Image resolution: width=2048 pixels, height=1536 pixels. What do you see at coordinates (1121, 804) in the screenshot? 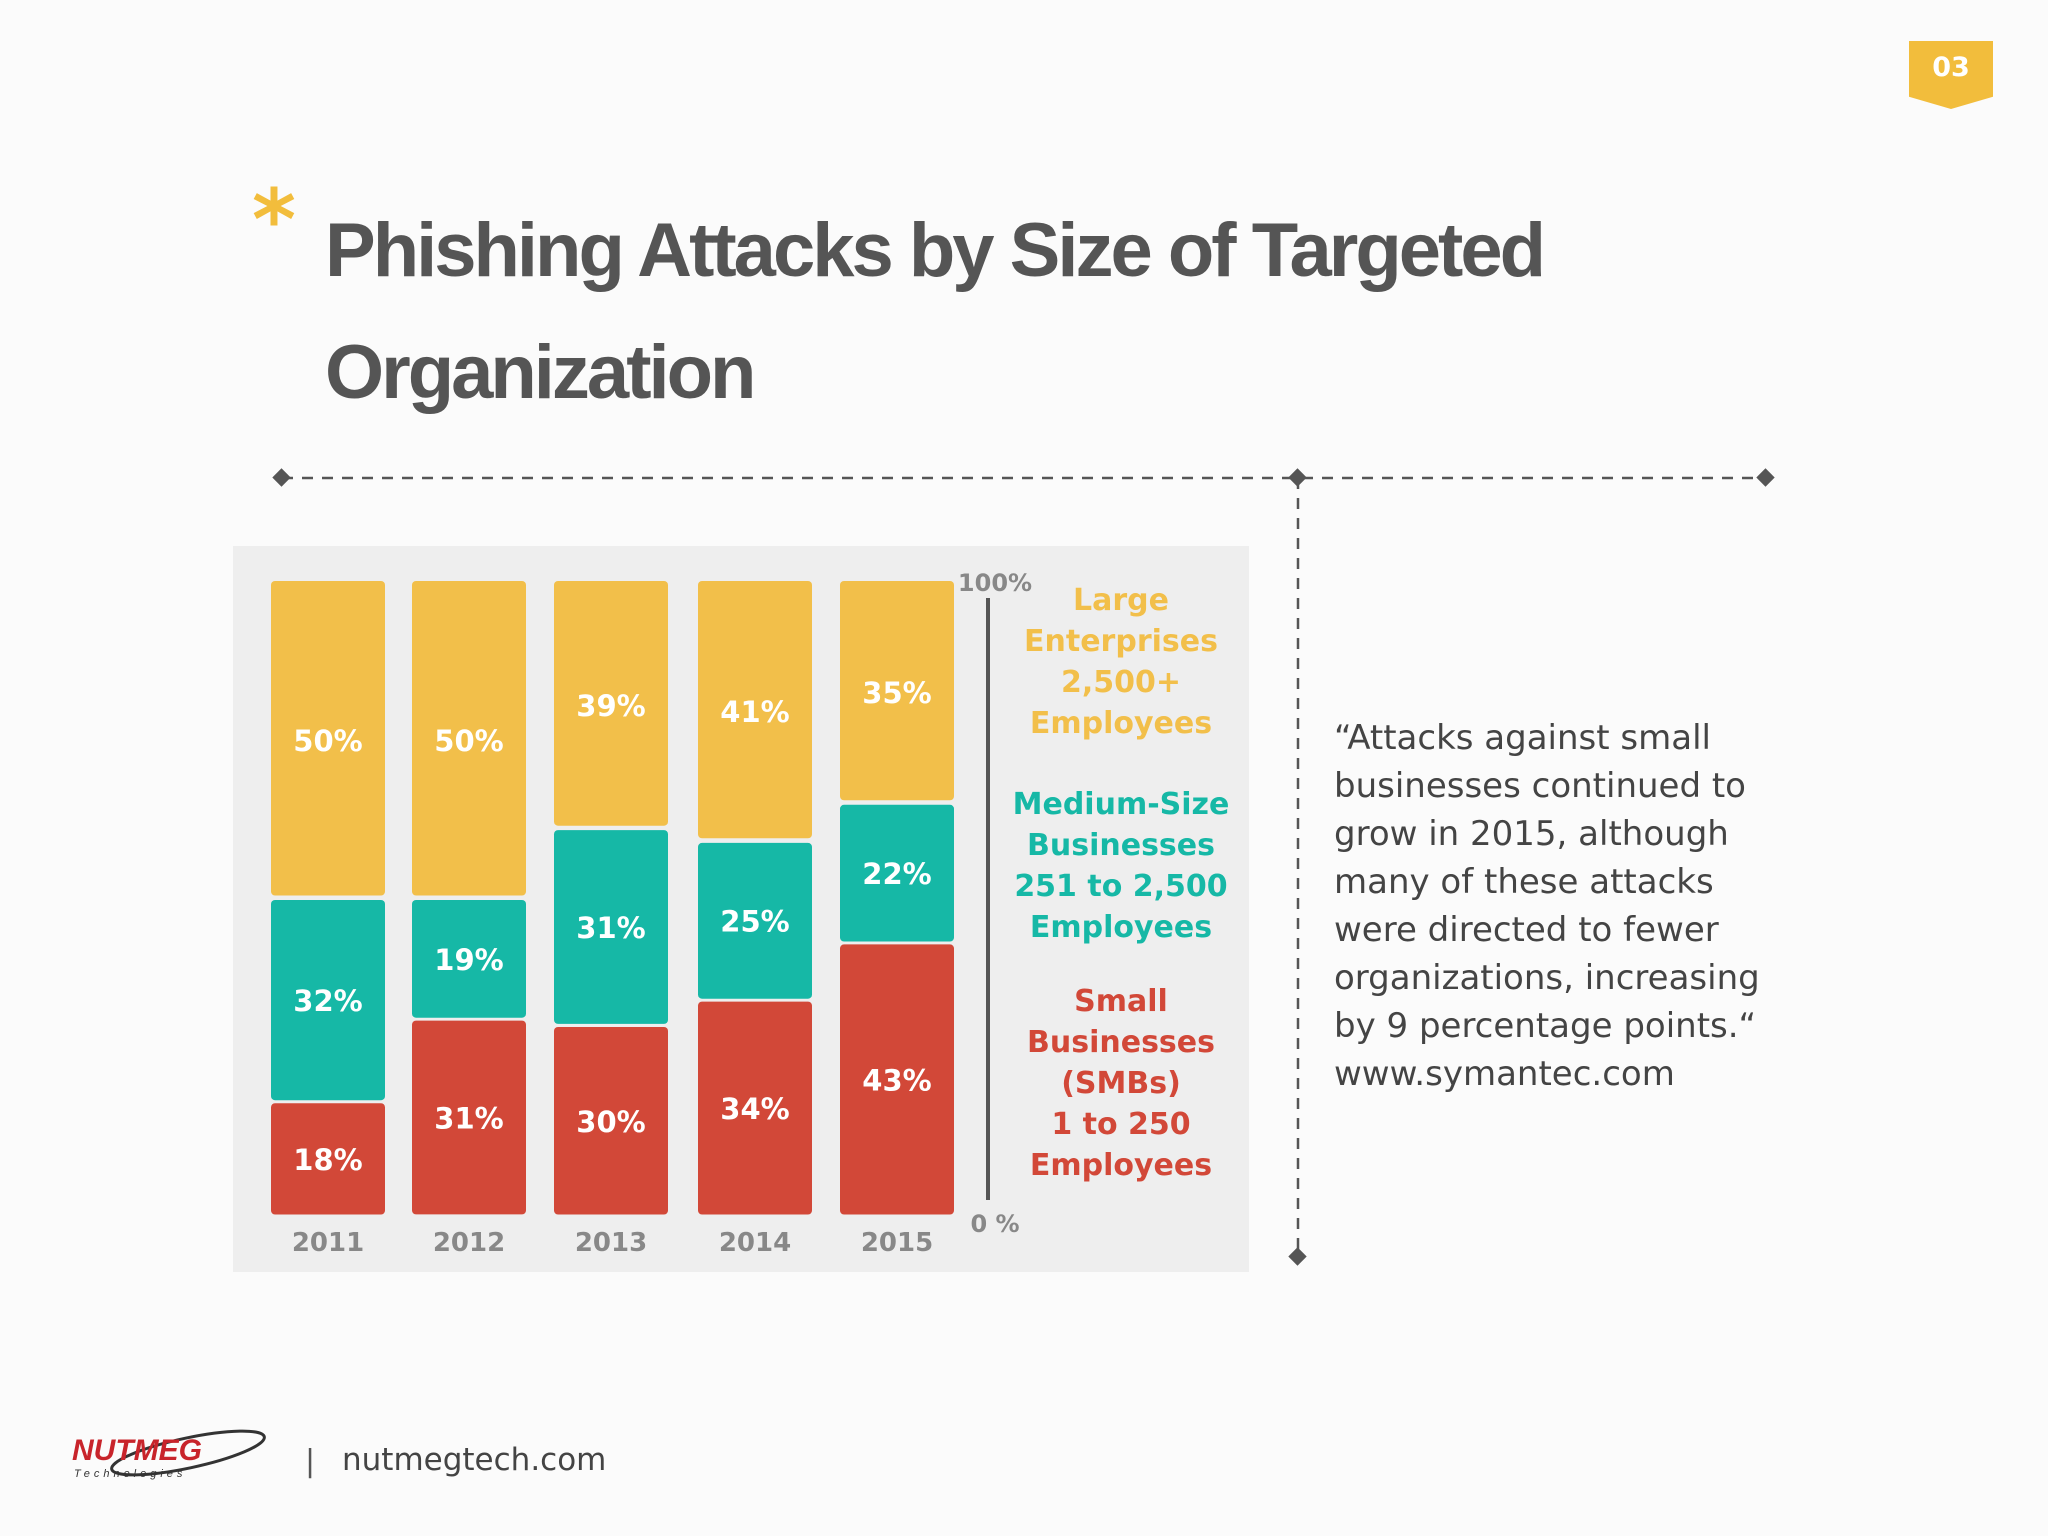
I see `legend-label: Medium-Size` at bounding box center [1121, 804].